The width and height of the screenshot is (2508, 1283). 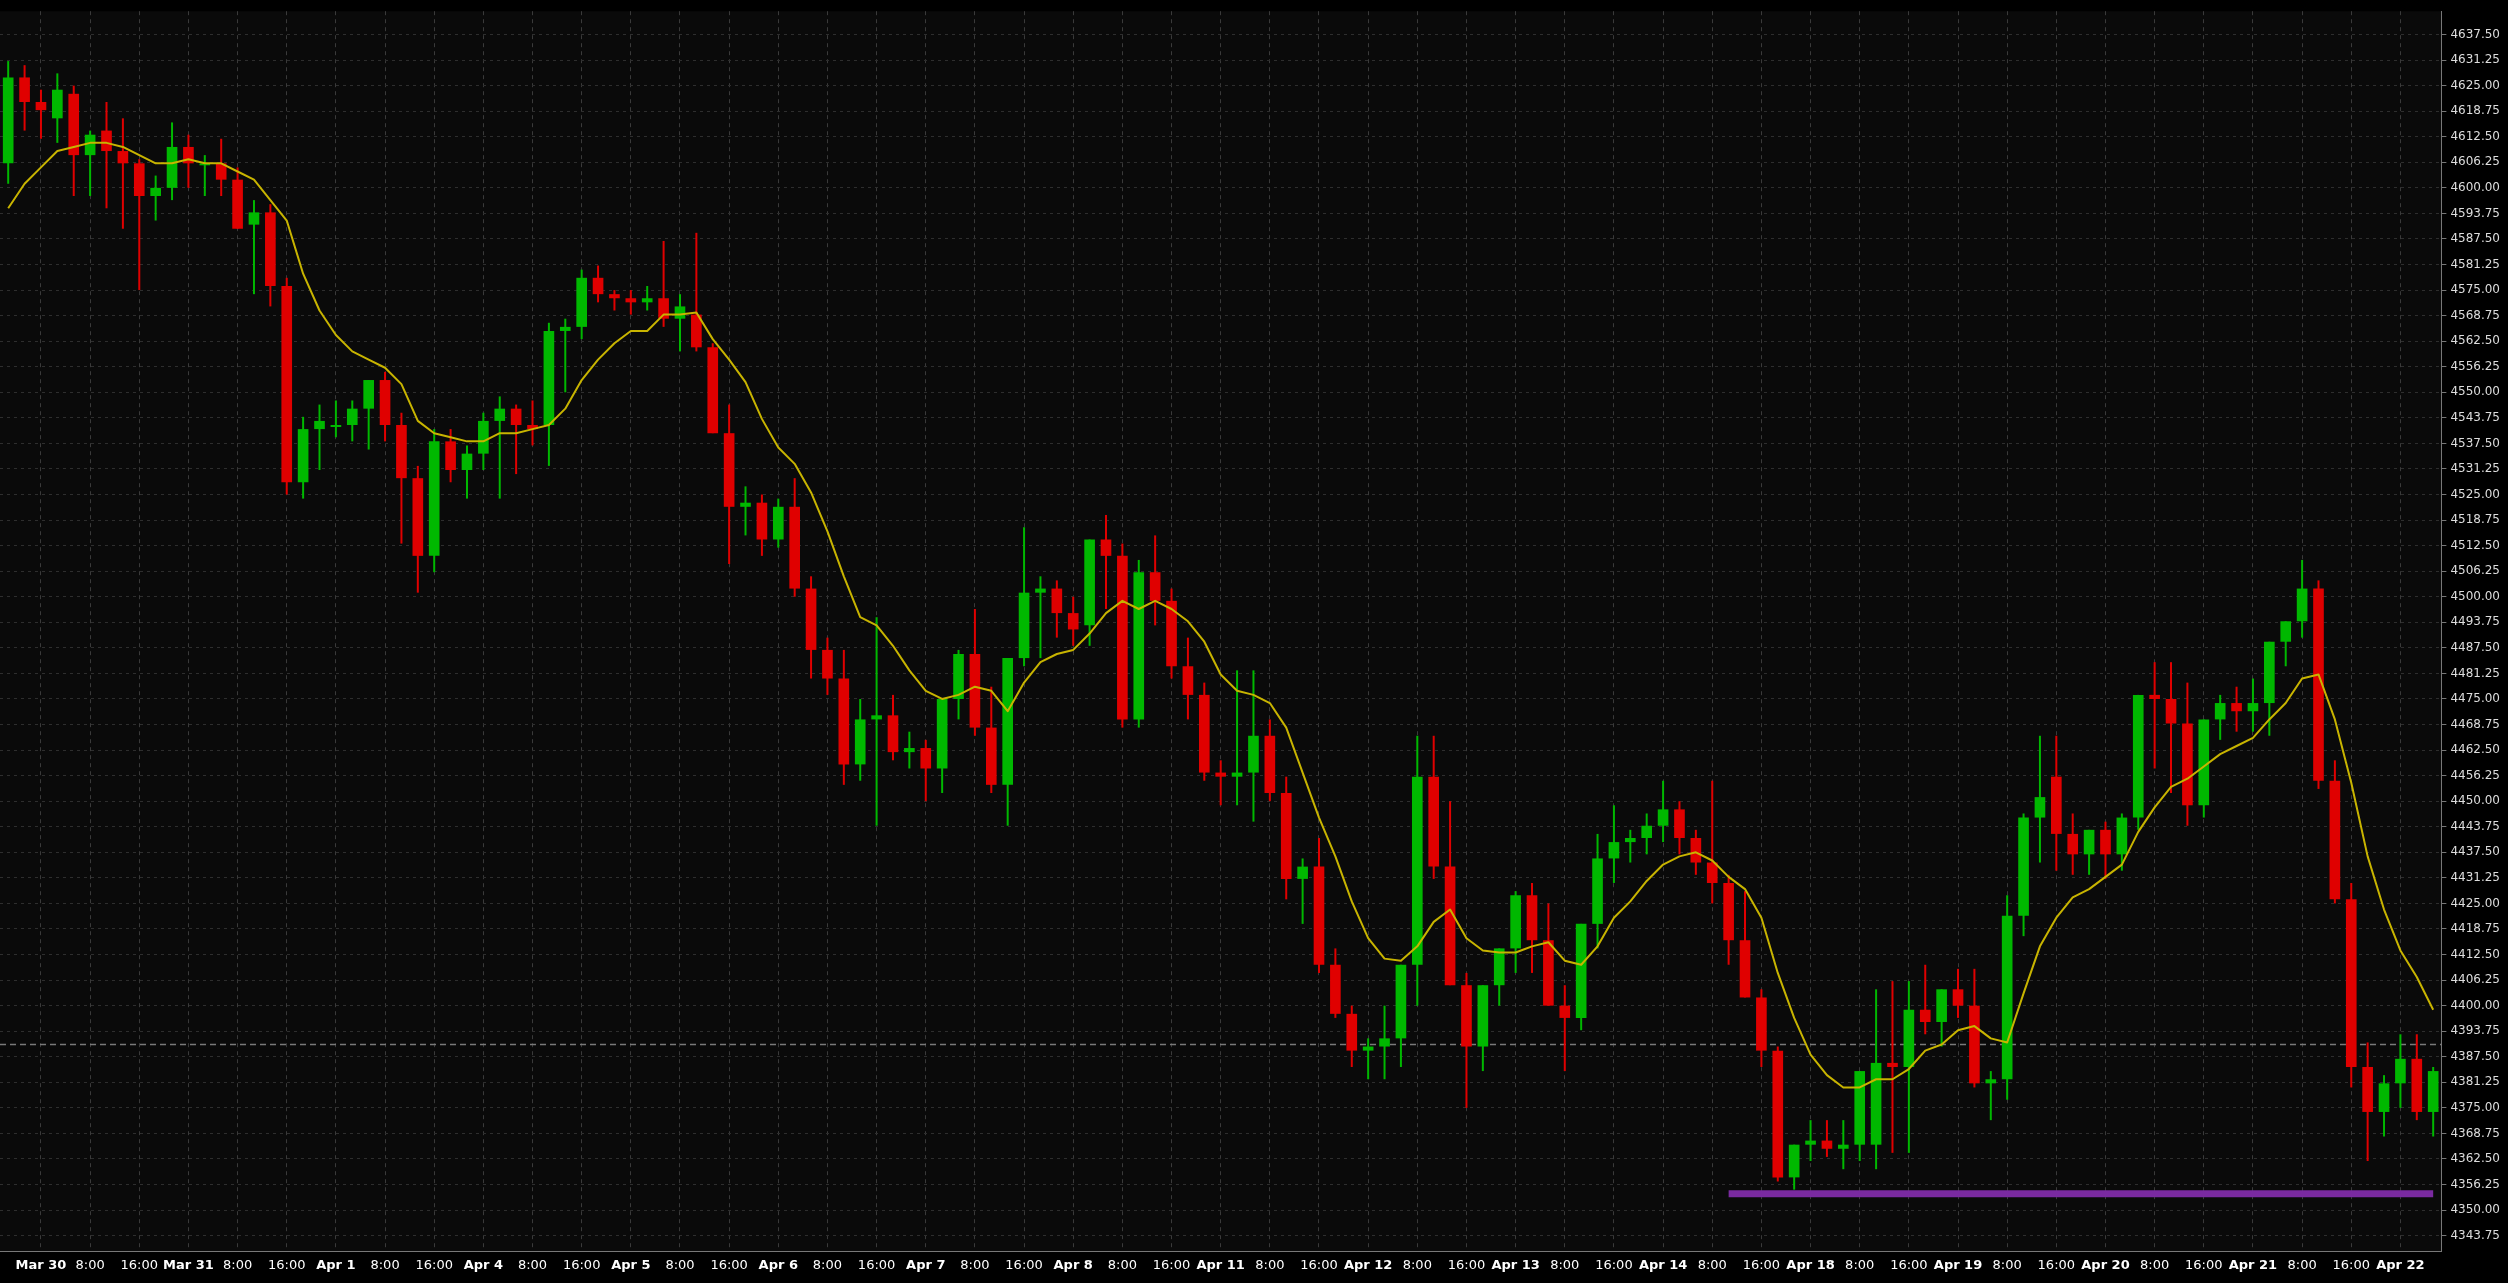 I want to click on x-tick-label: Mar 30, so click(x=41, y=1264).